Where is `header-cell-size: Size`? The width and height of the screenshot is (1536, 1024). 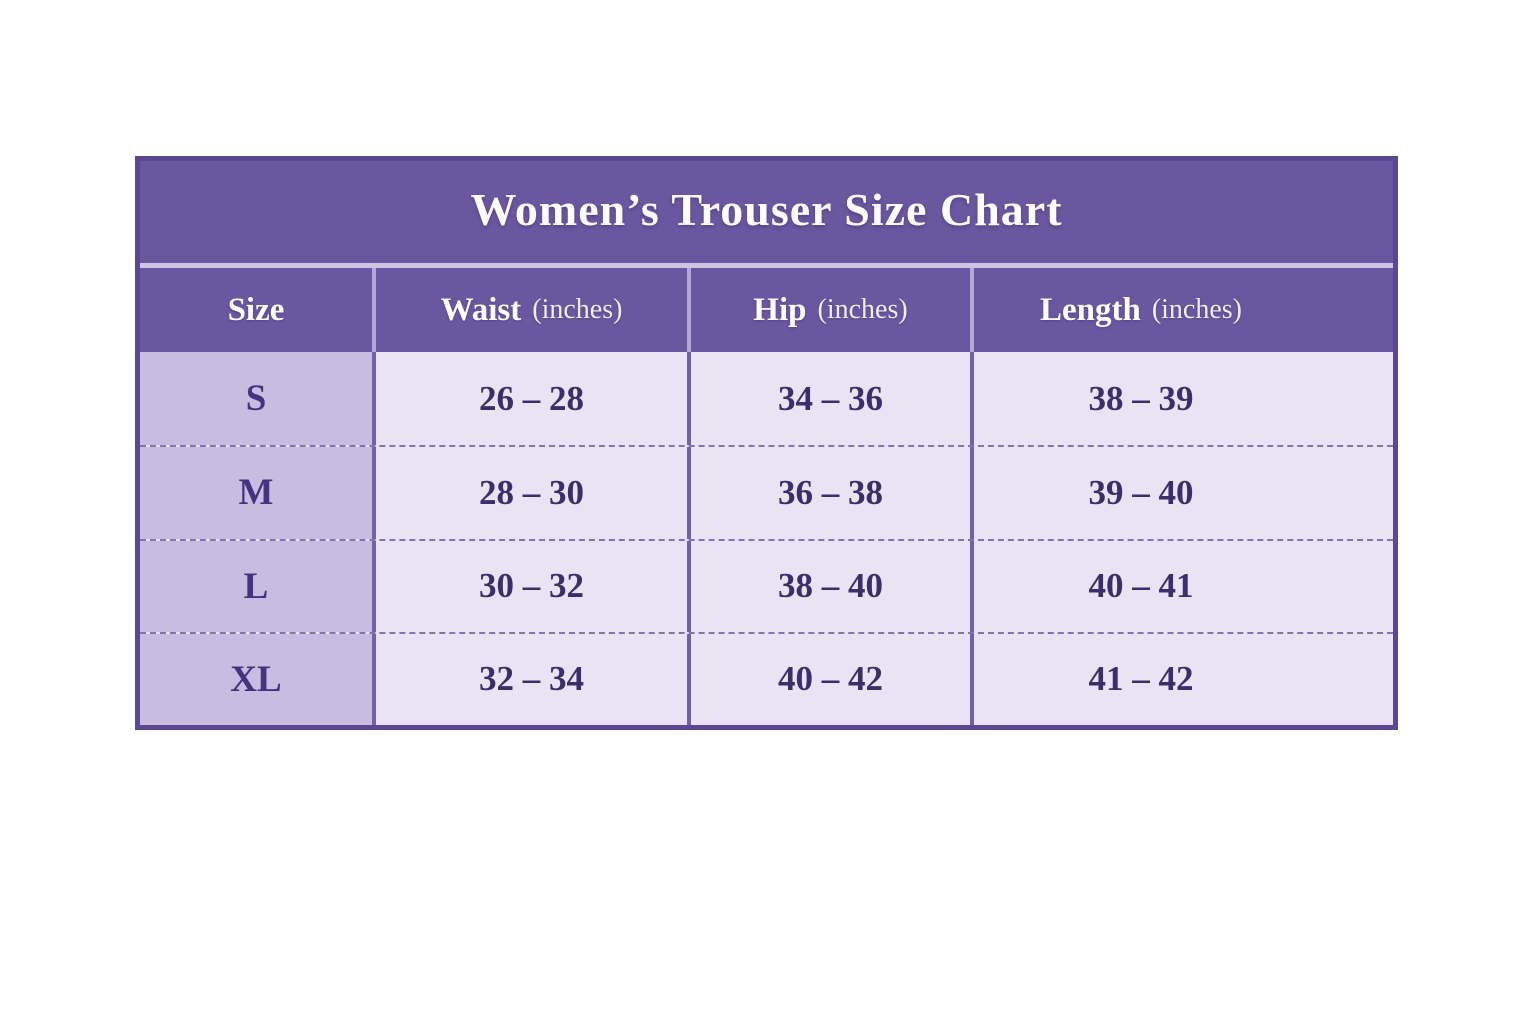
header-cell-size: Size is located at coordinates (256, 310).